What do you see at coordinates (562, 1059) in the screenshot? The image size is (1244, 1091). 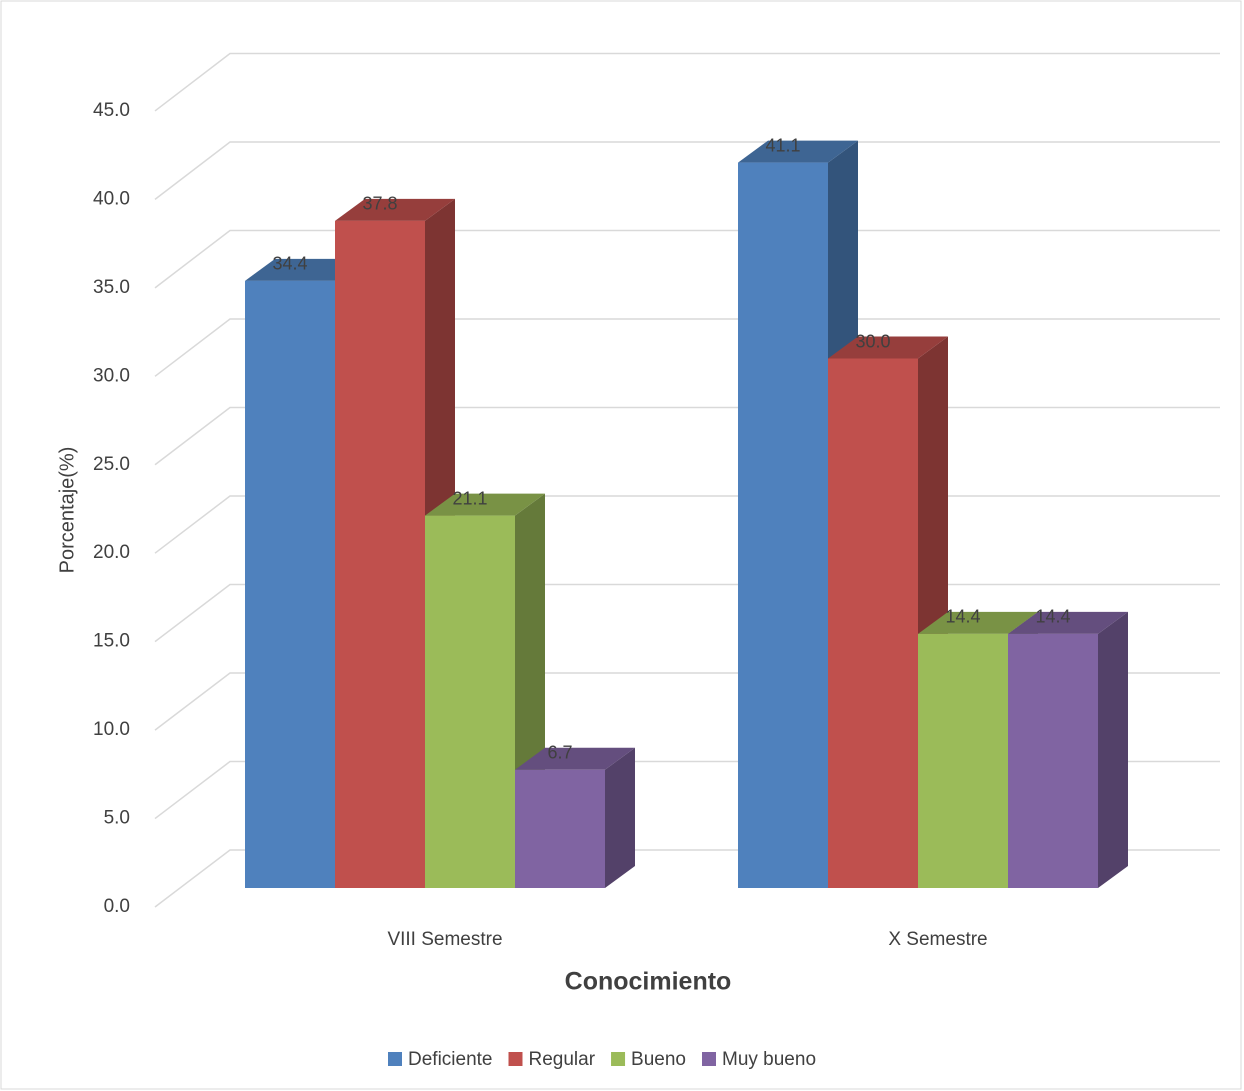 I see `legend-label: Regular` at bounding box center [562, 1059].